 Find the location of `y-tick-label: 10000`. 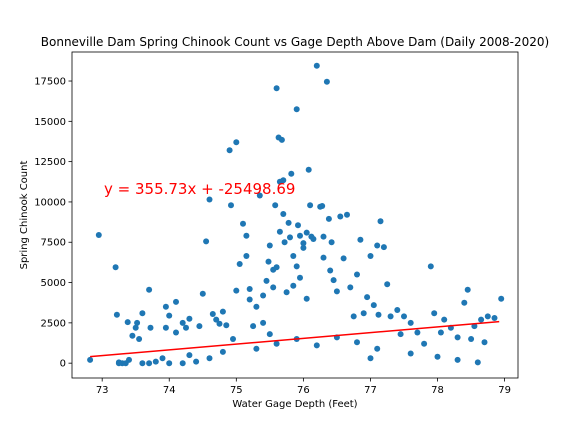

y-tick-label: 10000 is located at coordinates (50, 202).